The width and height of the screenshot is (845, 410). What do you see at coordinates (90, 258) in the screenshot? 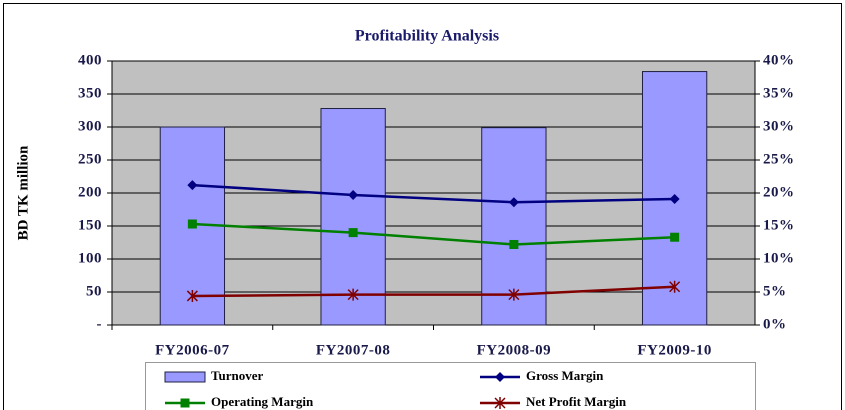
I see `y-tick-label: 100` at bounding box center [90, 258].